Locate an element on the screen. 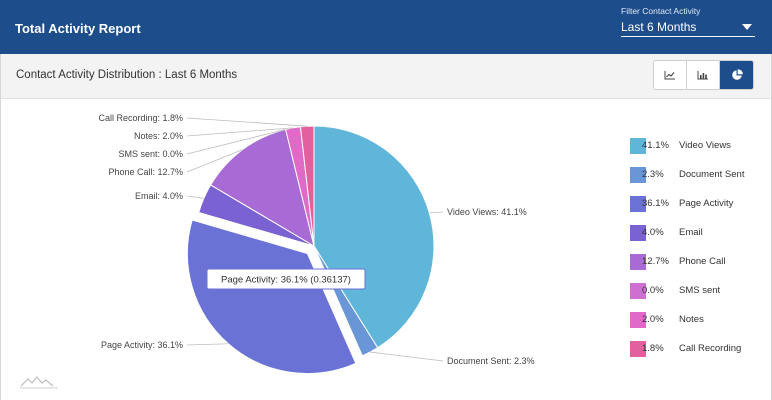  brand-logo-icon is located at coordinates (39, 382).